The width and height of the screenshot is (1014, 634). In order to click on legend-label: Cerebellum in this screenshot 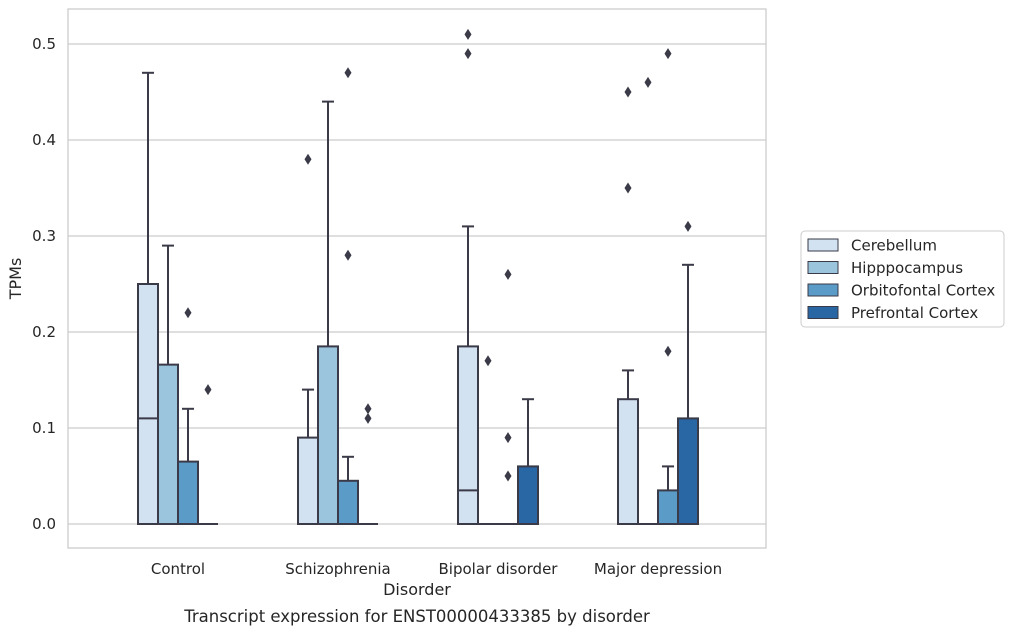, I will do `click(894, 246)`.